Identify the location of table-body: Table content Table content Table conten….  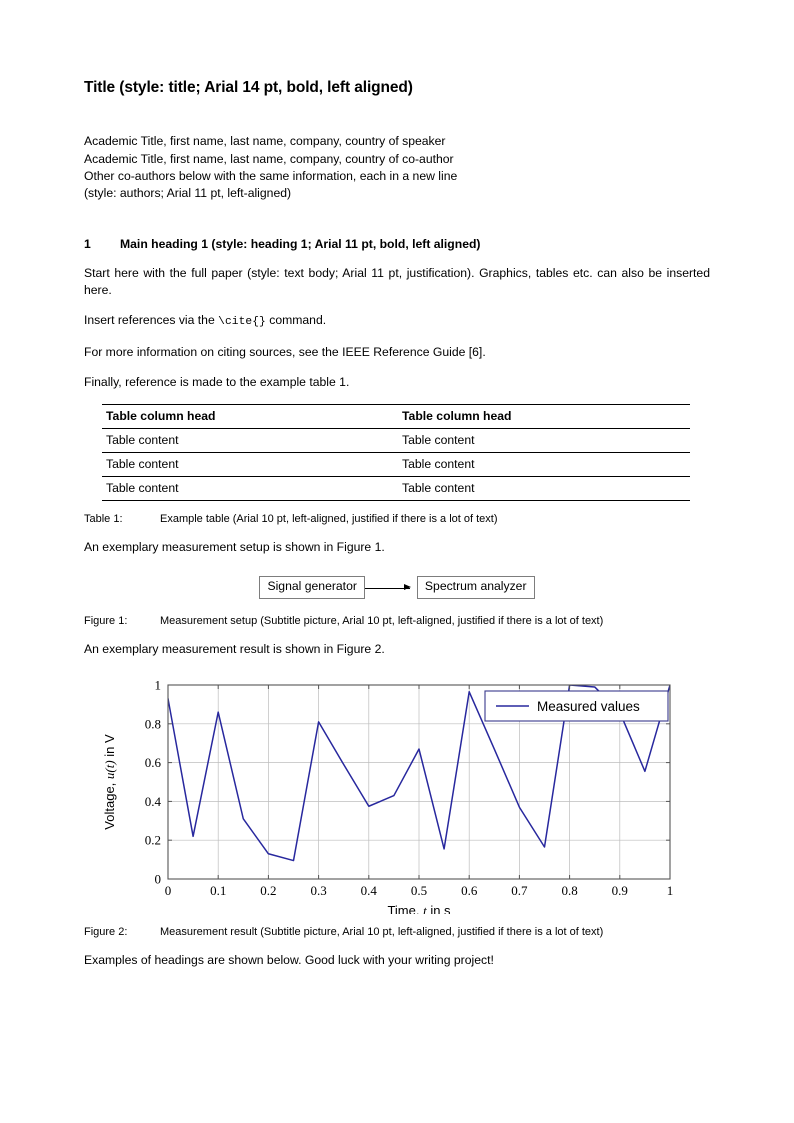
(396, 465).